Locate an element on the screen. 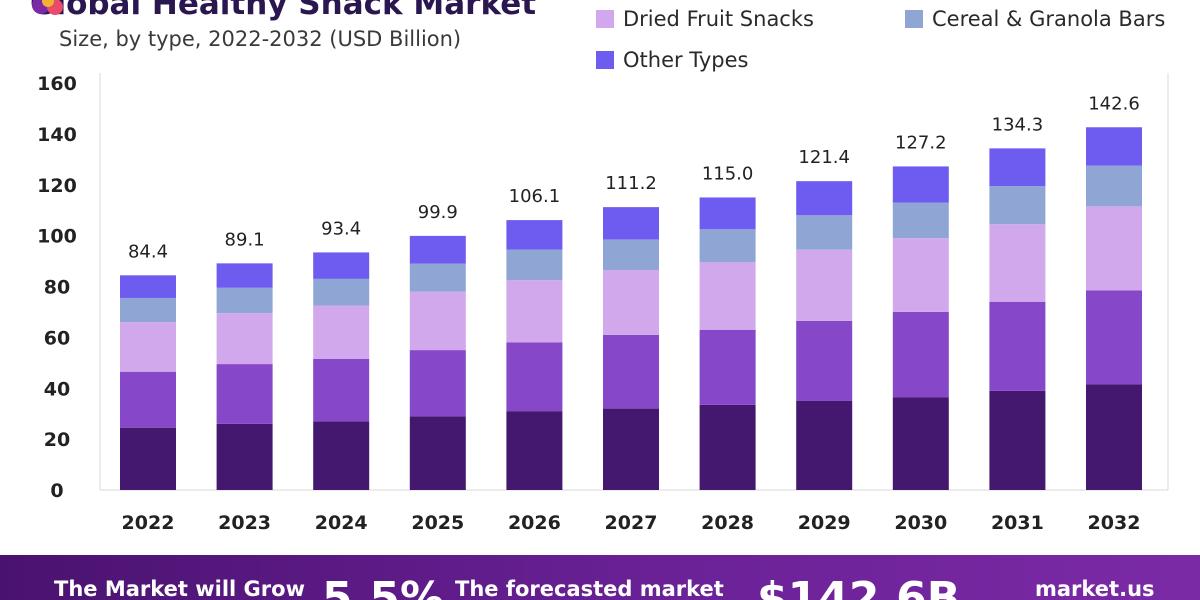  bar-segment-2022-s3 is located at coordinates (148, 310).